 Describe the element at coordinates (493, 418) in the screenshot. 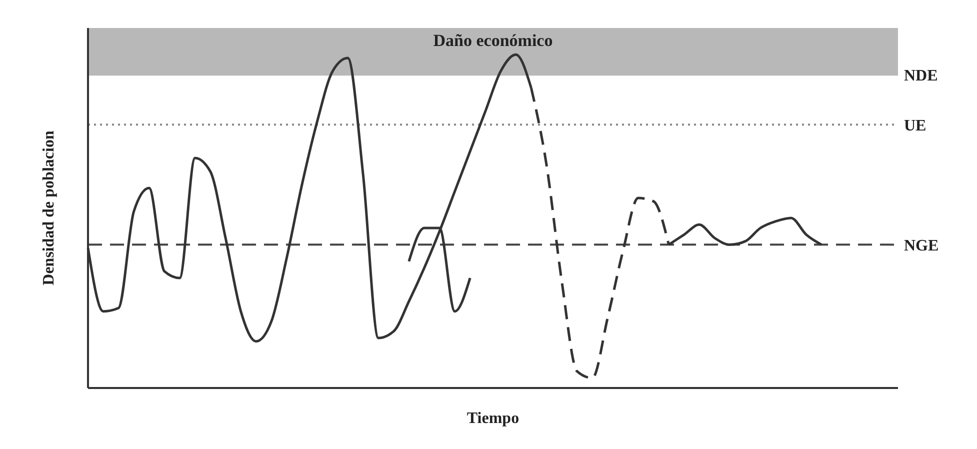

I see `x-axis-title: Tiempo` at that location.